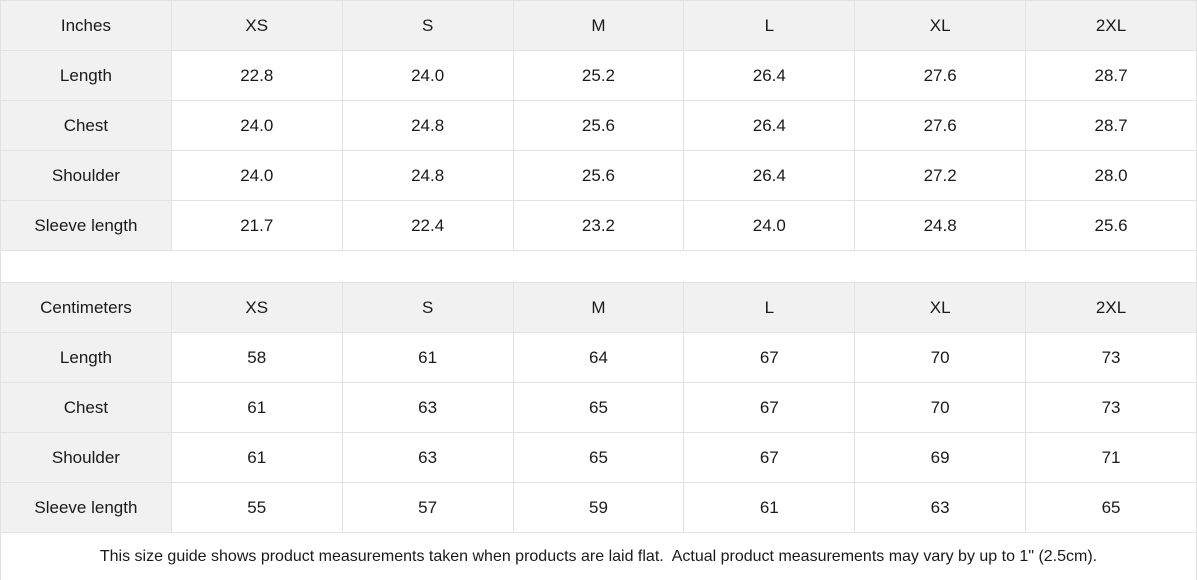  I want to click on measurement-cell: 58, so click(256, 357).